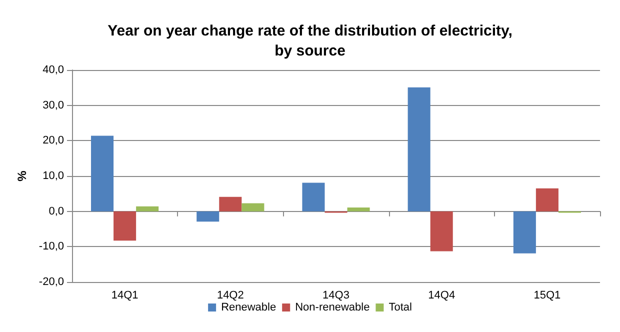 Image resolution: width=620 pixels, height=332 pixels. Describe the element at coordinates (53, 176) in the screenshot. I see `y-tick-label: 10,0` at that location.